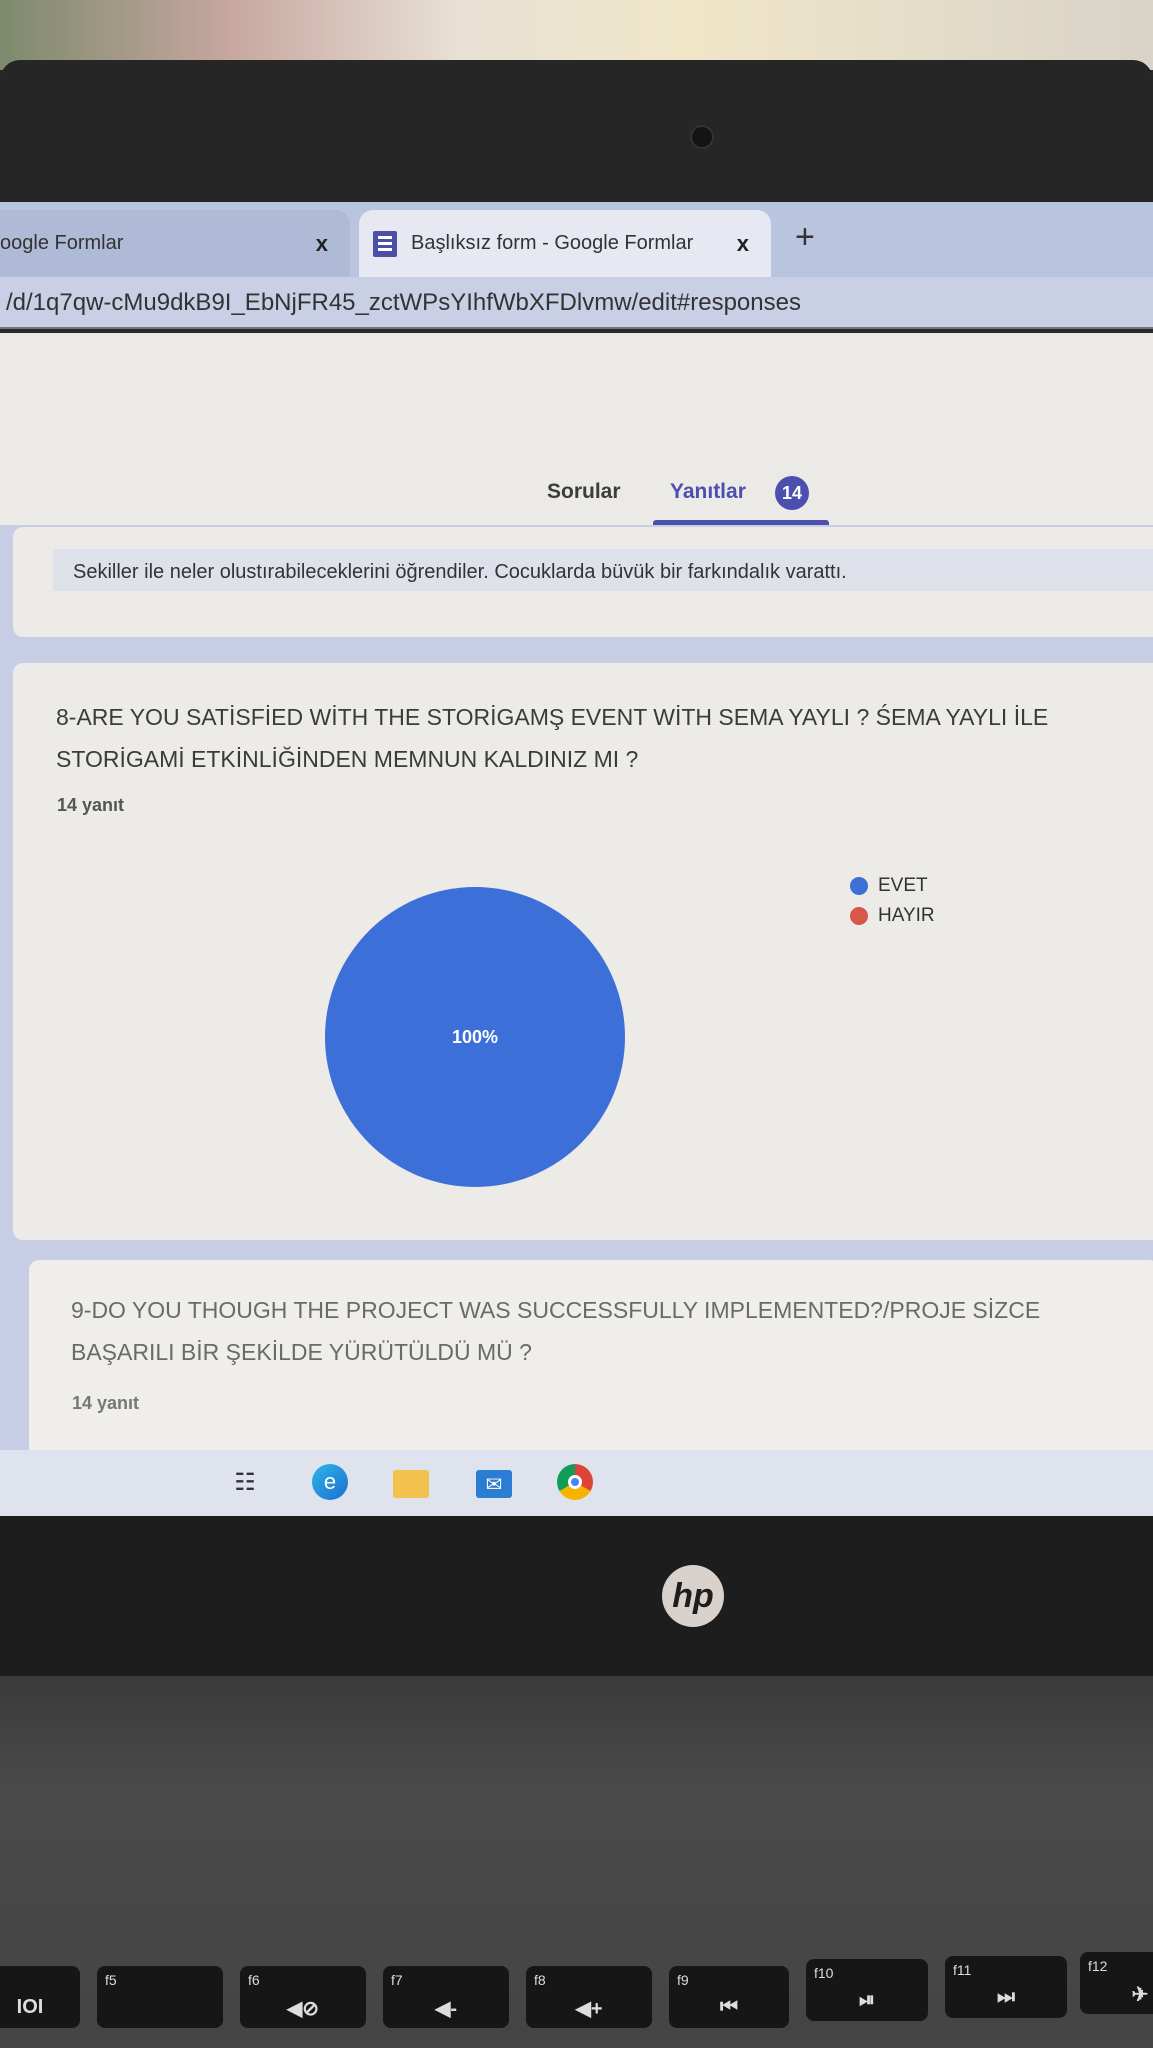  What do you see at coordinates (175, 243) in the screenshot?
I see `browser-tab: oogle Formlar x` at bounding box center [175, 243].